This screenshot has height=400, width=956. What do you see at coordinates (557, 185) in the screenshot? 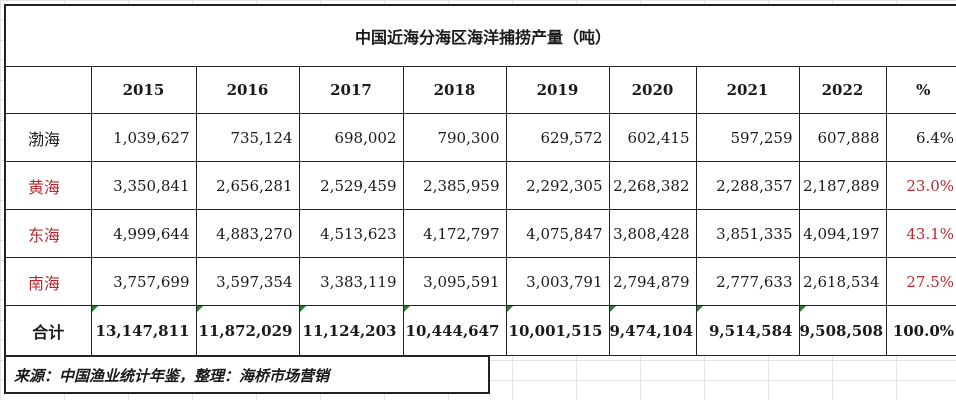
I see `value-cell: 2,292,305` at bounding box center [557, 185].